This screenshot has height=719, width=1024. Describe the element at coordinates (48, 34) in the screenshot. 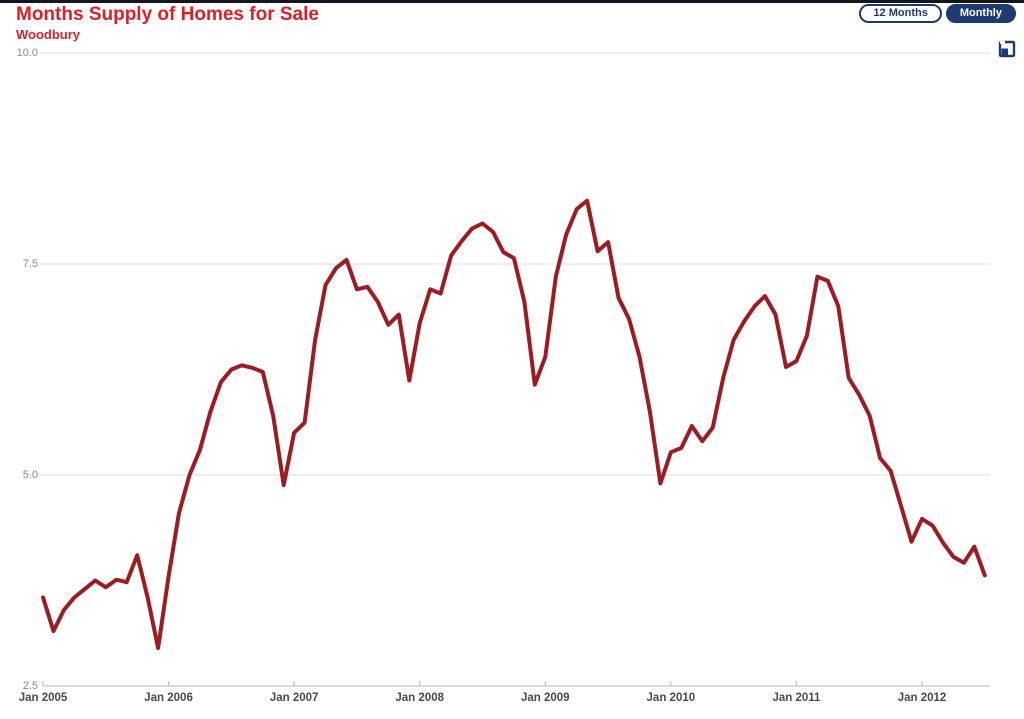

I see `region-subtitle: Woodbury` at that location.